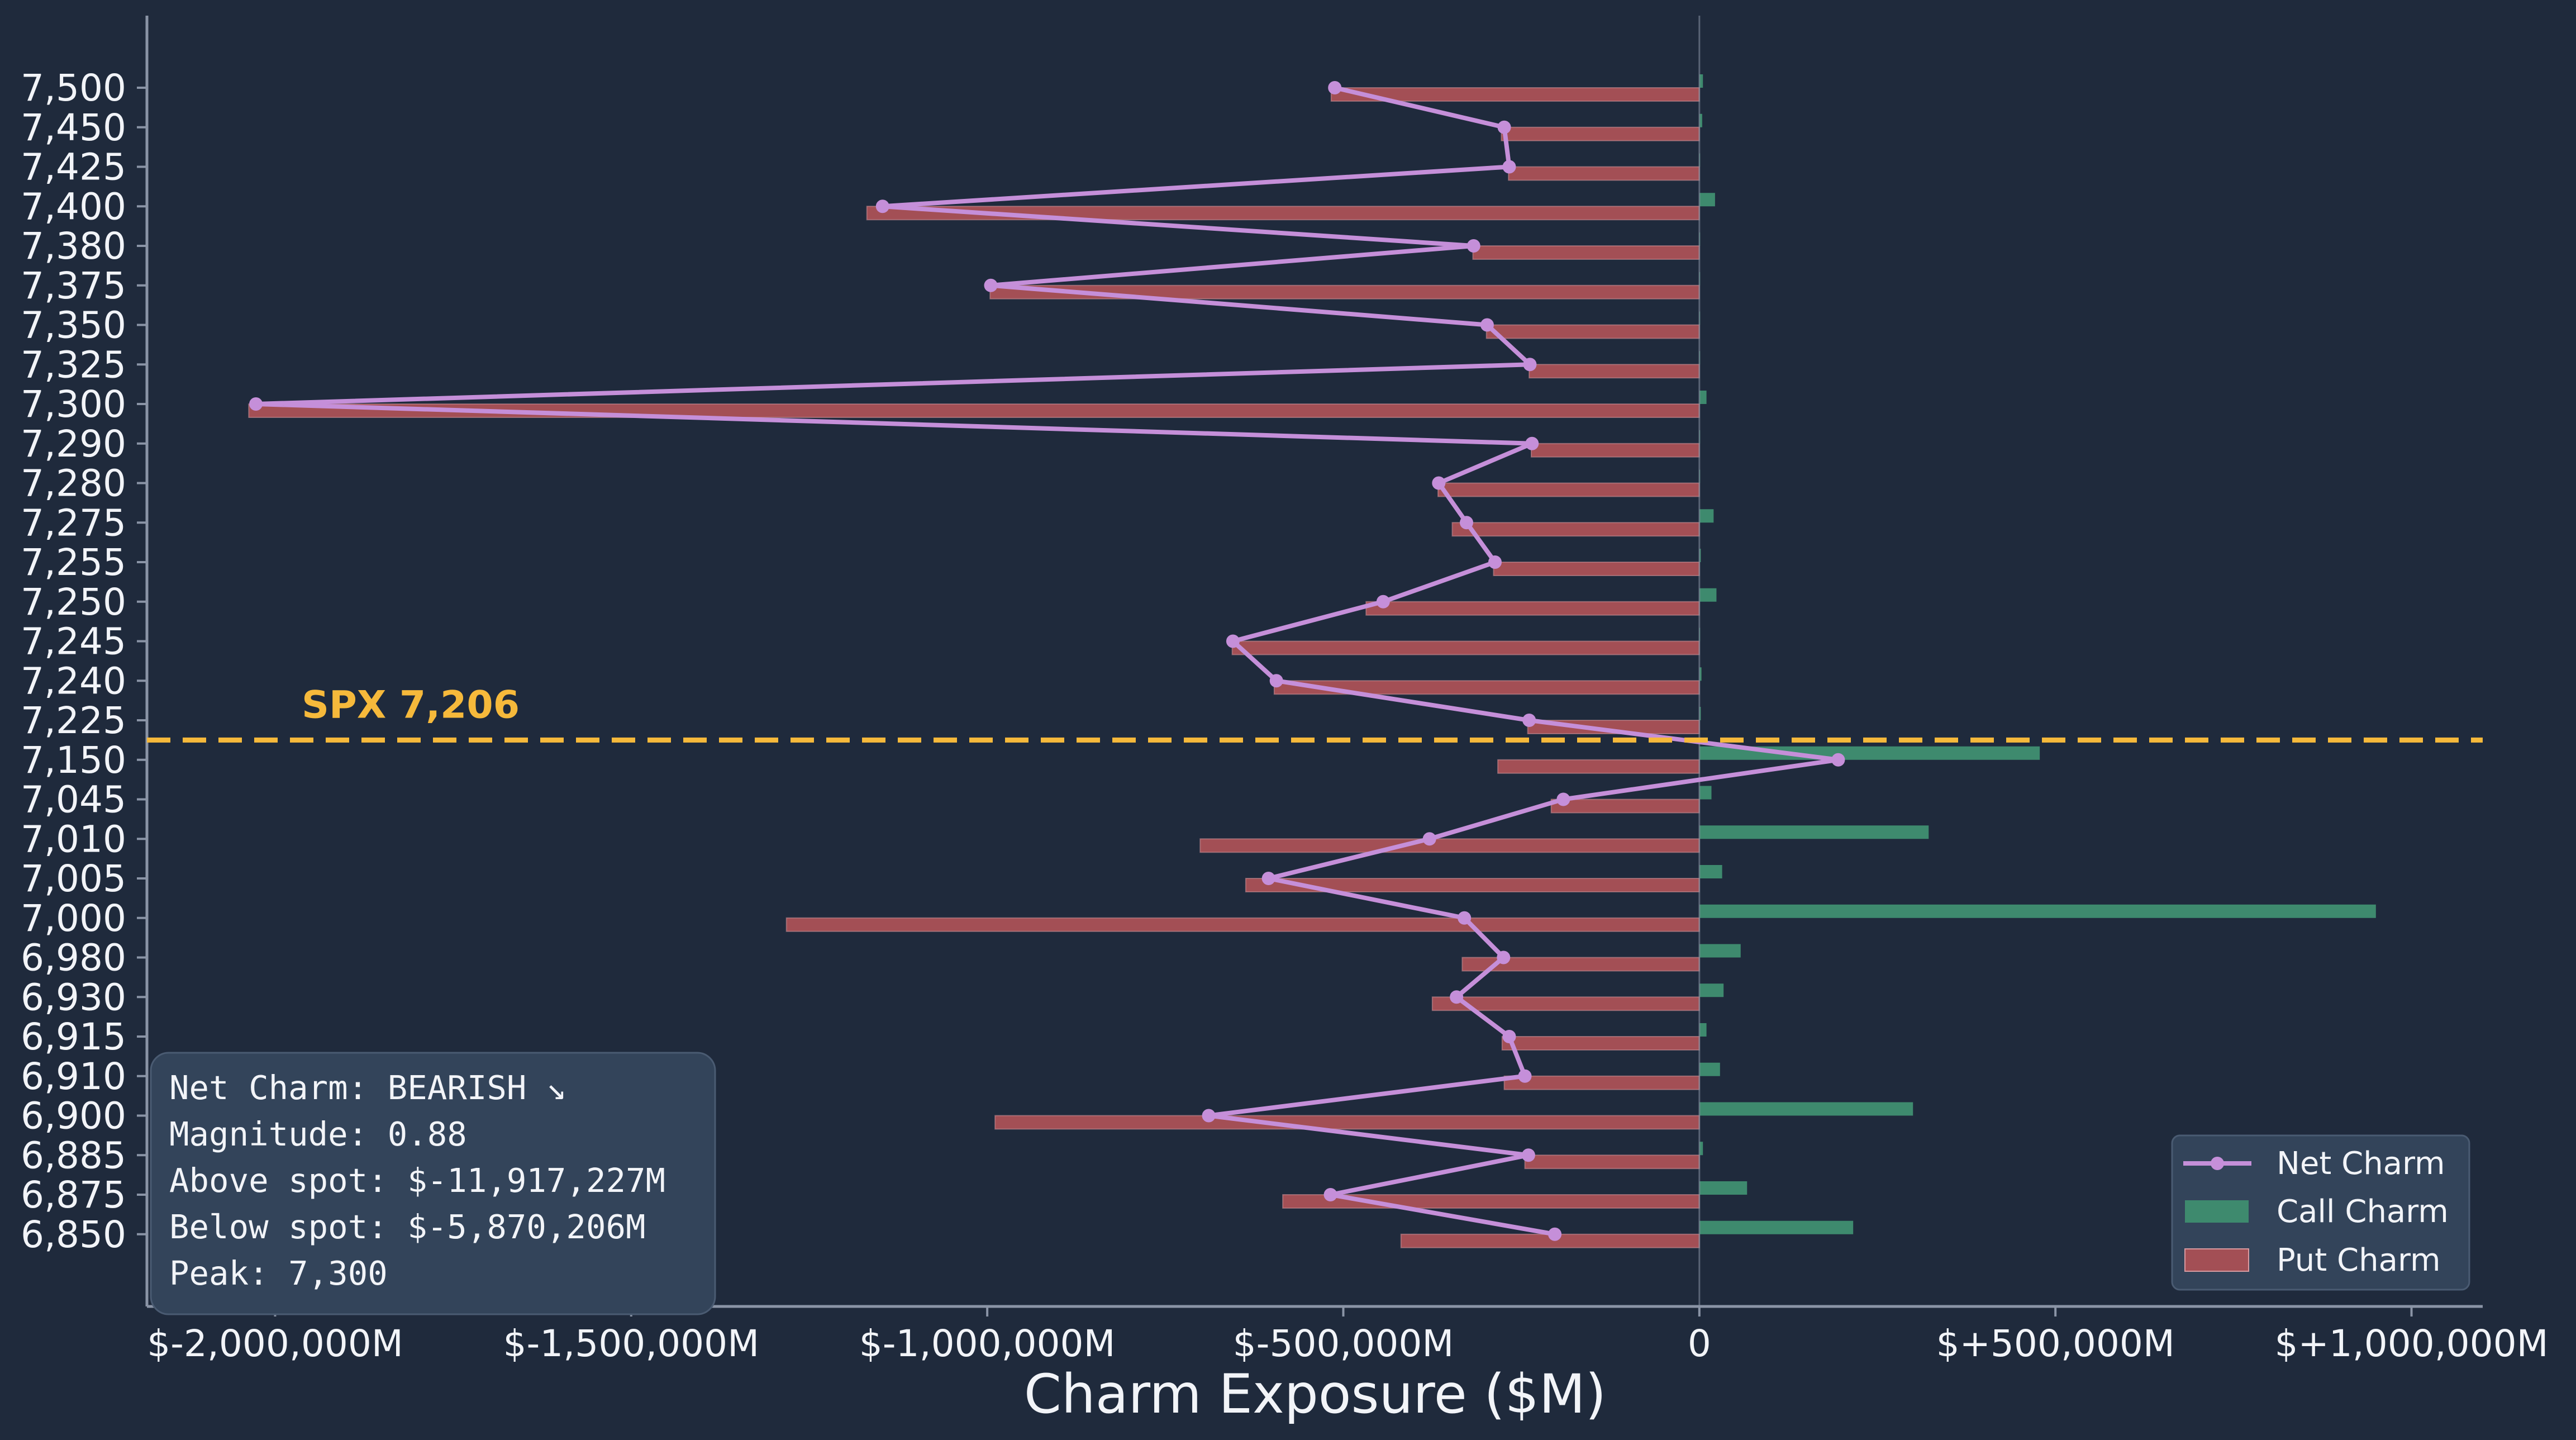  I want to click on x-tick-label: 0, so click(1699, 1343).